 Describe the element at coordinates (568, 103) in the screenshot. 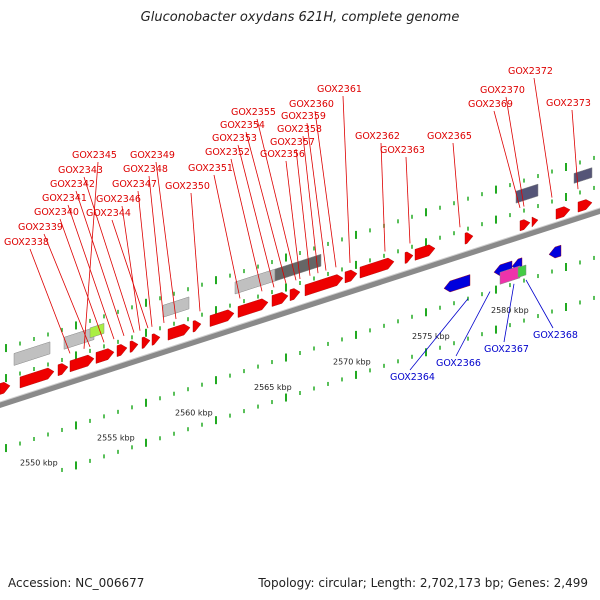

I see `gene-label: GOX2373` at that location.